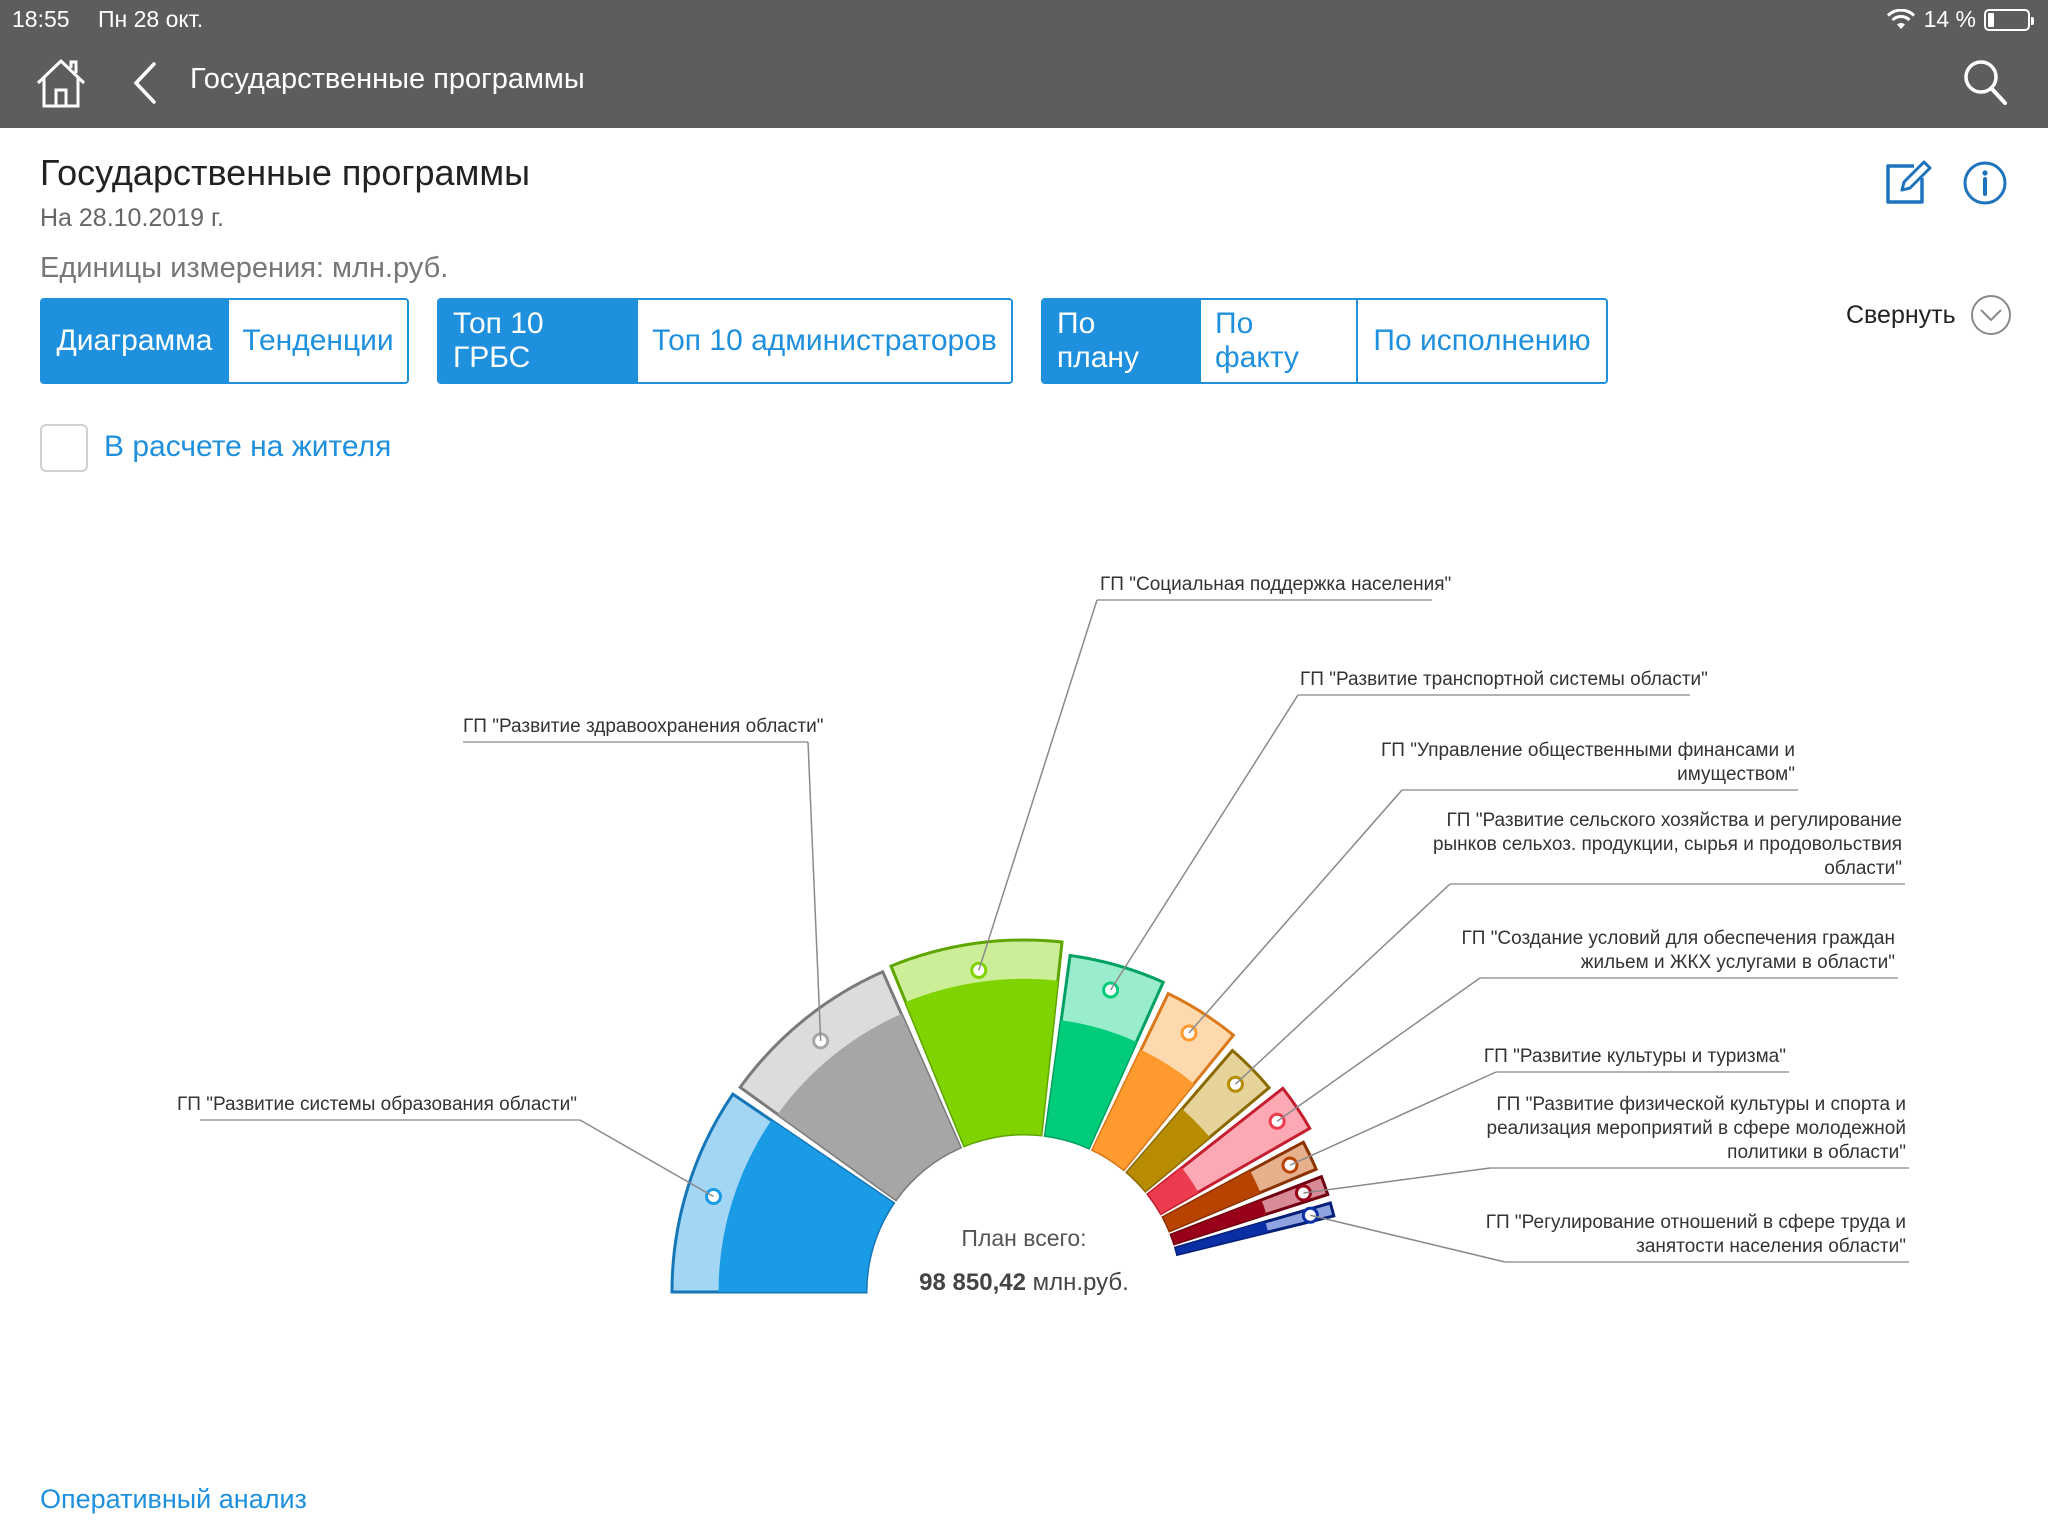 This screenshot has height=1536, width=2048. What do you see at coordinates (972, 1282) in the screenshot?
I see `center-total-value: 98 850,42` at bounding box center [972, 1282].